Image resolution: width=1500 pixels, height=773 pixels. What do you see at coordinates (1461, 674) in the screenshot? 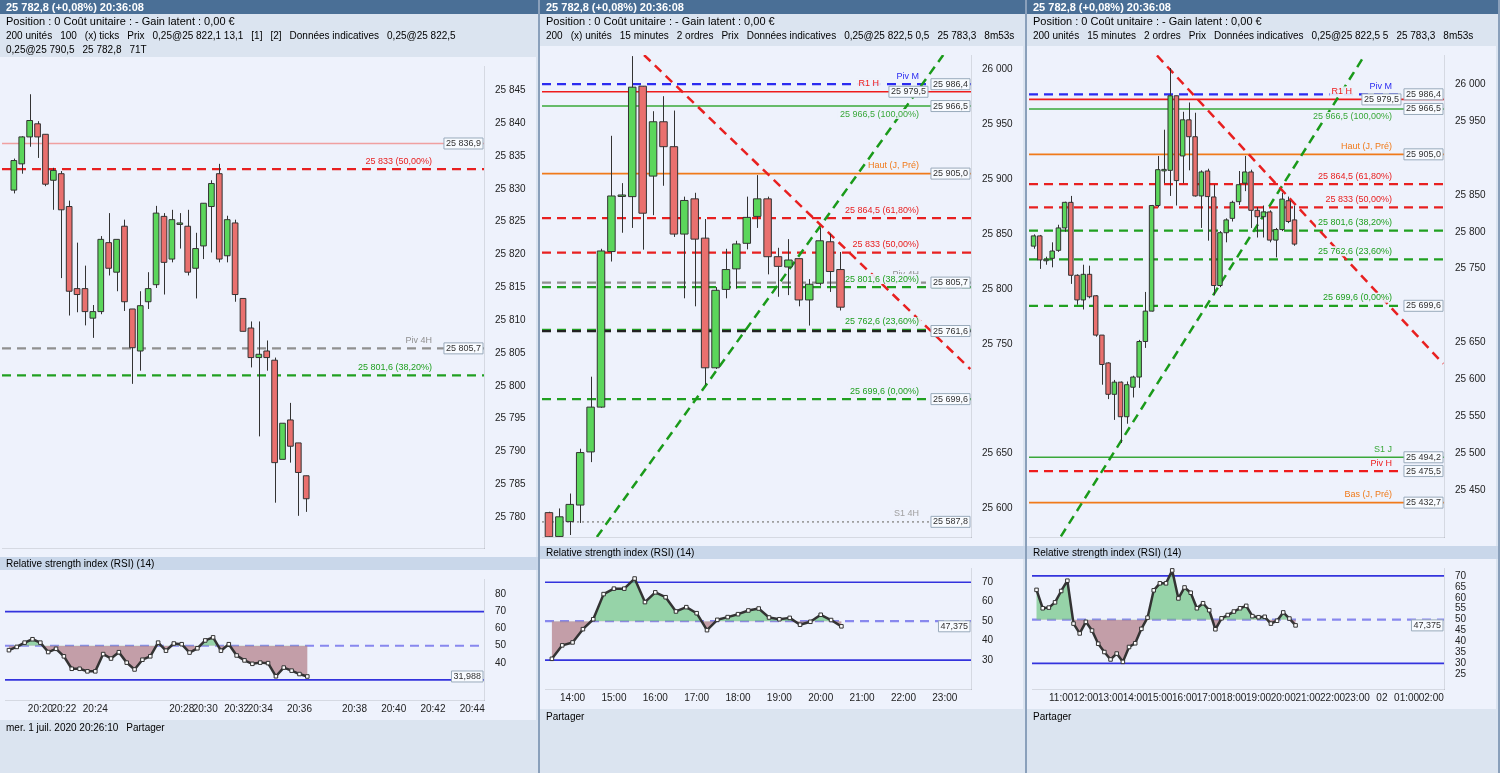
I see `y-tick-label: 25` at bounding box center [1461, 674].